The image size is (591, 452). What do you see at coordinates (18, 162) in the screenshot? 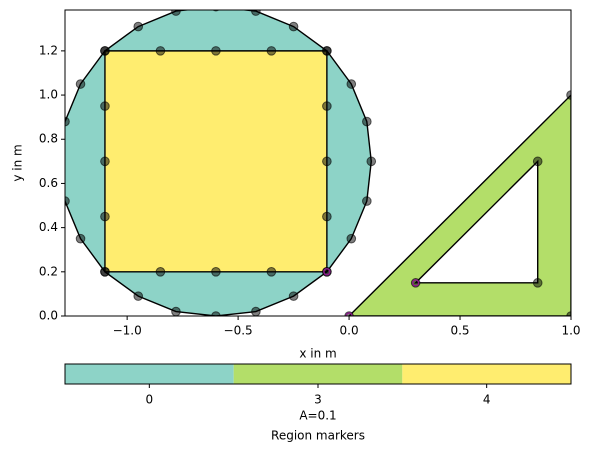
I see `y-axis-label: y in m` at bounding box center [18, 162].